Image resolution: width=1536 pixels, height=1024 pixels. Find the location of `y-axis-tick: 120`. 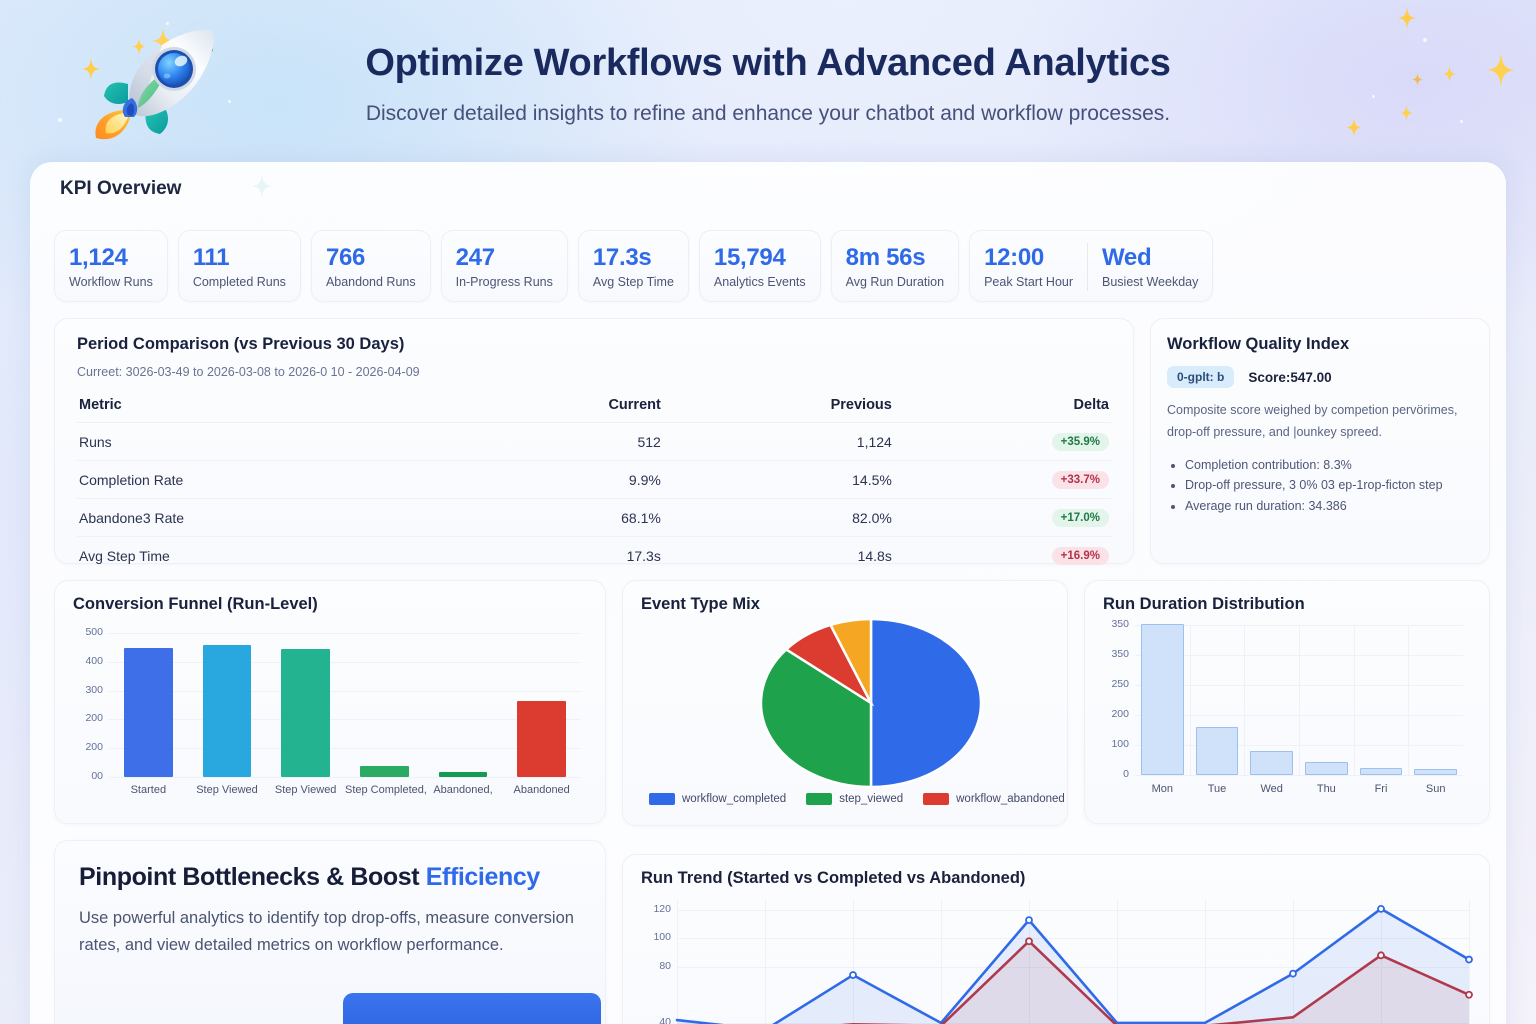

y-axis-tick: 120 is located at coordinates (662, 909).